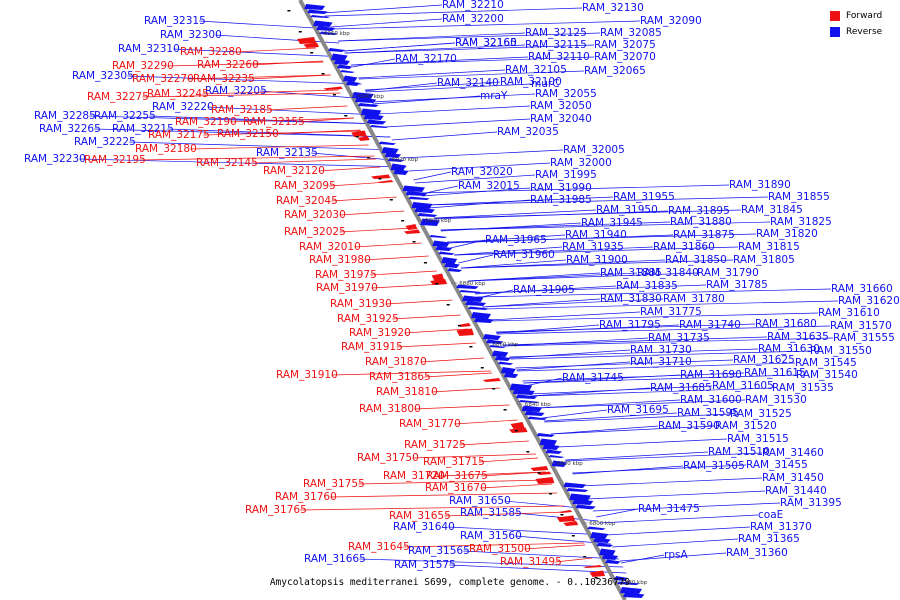  Describe the element at coordinates (728, 273) in the screenshot. I see `gene-label: RAM_31790` at that location.